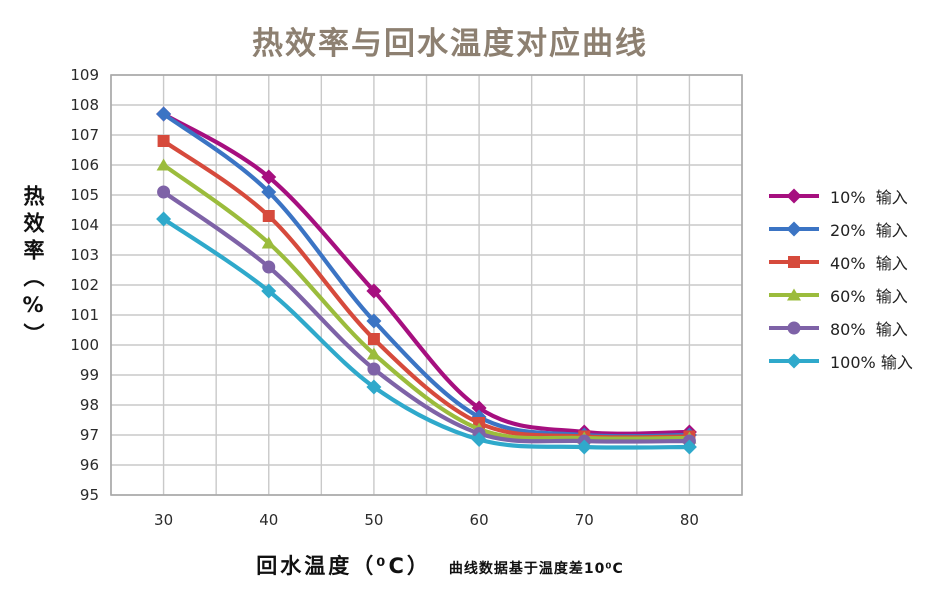 The image size is (930, 593). Describe the element at coordinates (89, 405) in the screenshot. I see `y-tick-label: 98` at that location.